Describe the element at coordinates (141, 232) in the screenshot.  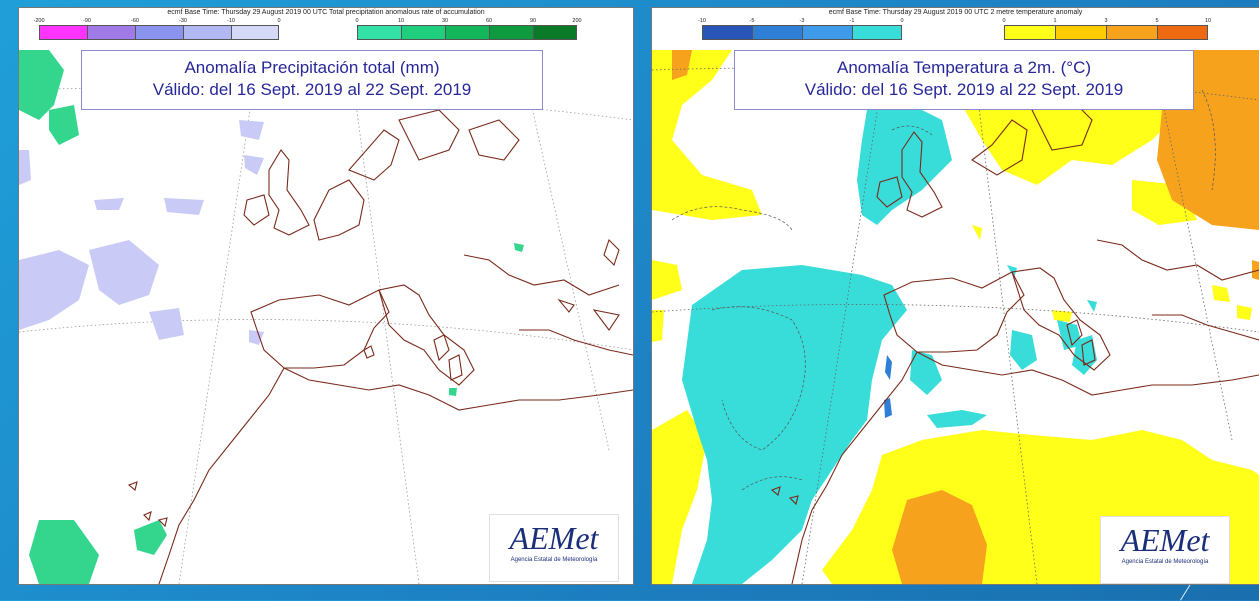
I see `negative-anomaly-patches` at that location.